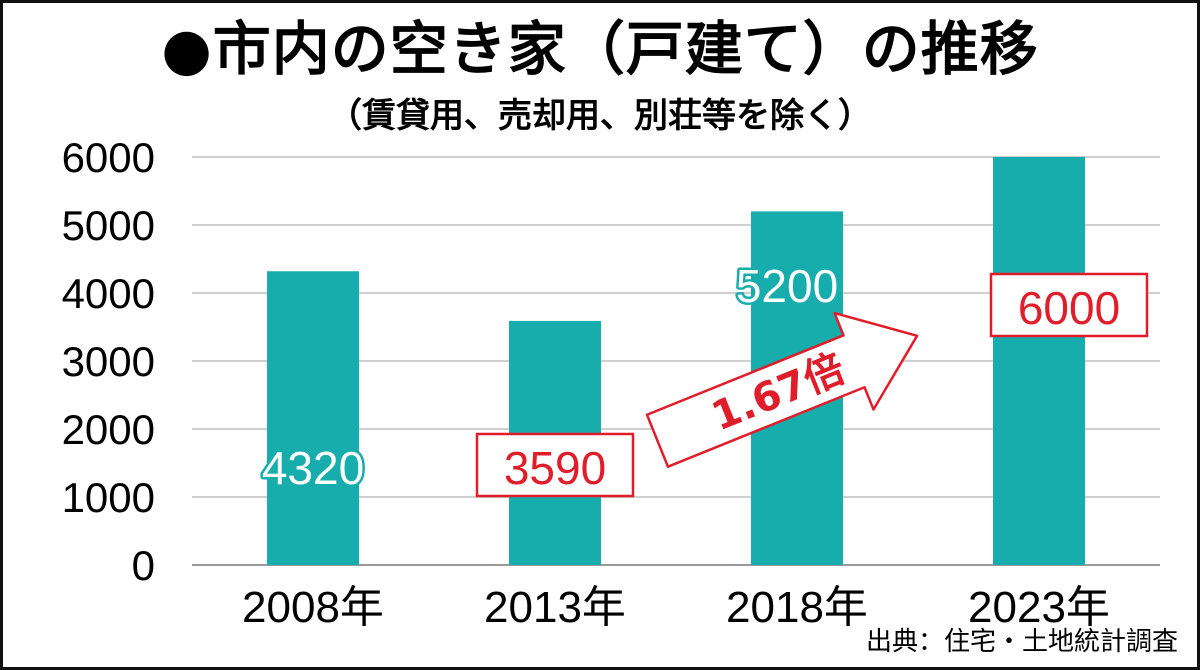 This screenshot has width=1200, height=670. What do you see at coordinates (1039, 607) in the screenshot?
I see `x-tick-label: 2023年` at bounding box center [1039, 607].